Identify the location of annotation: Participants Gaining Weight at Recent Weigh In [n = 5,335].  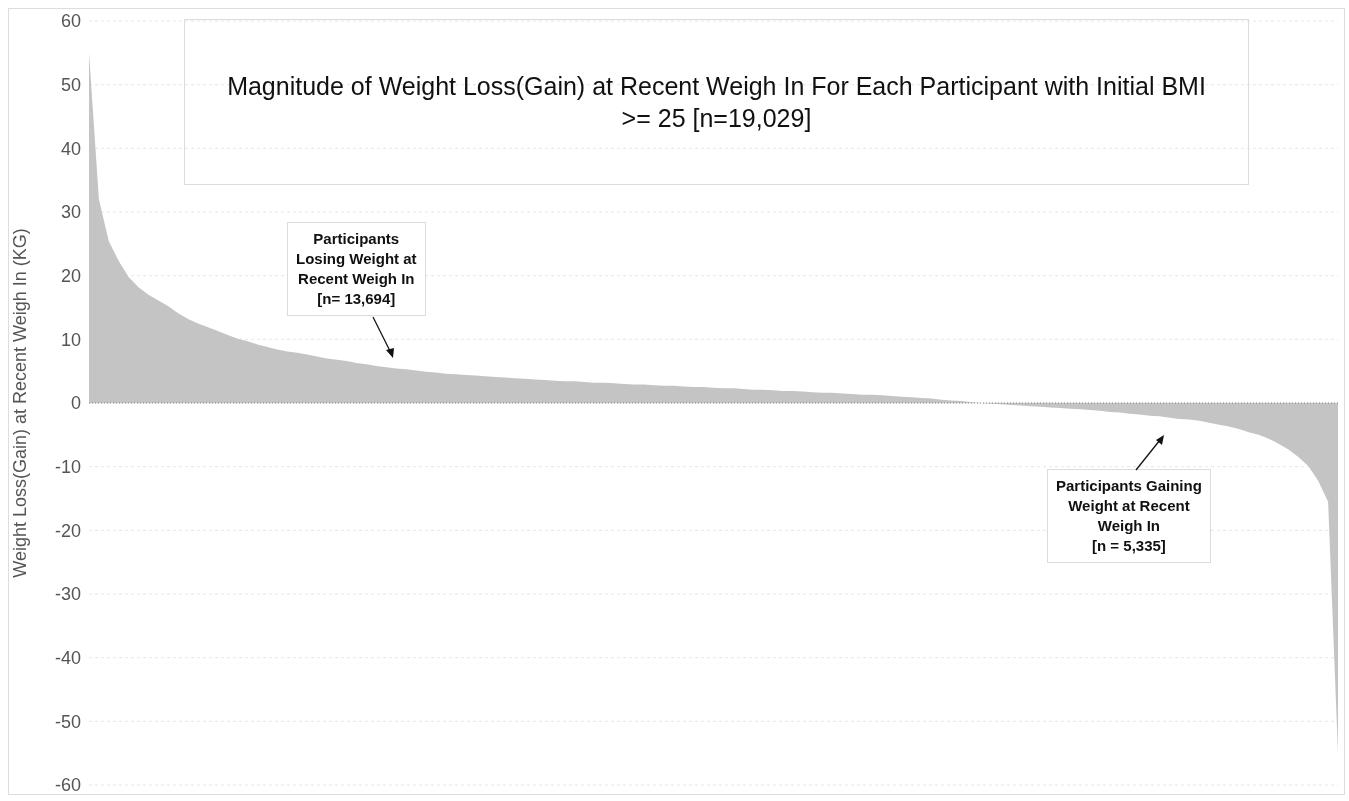
(1129, 516).